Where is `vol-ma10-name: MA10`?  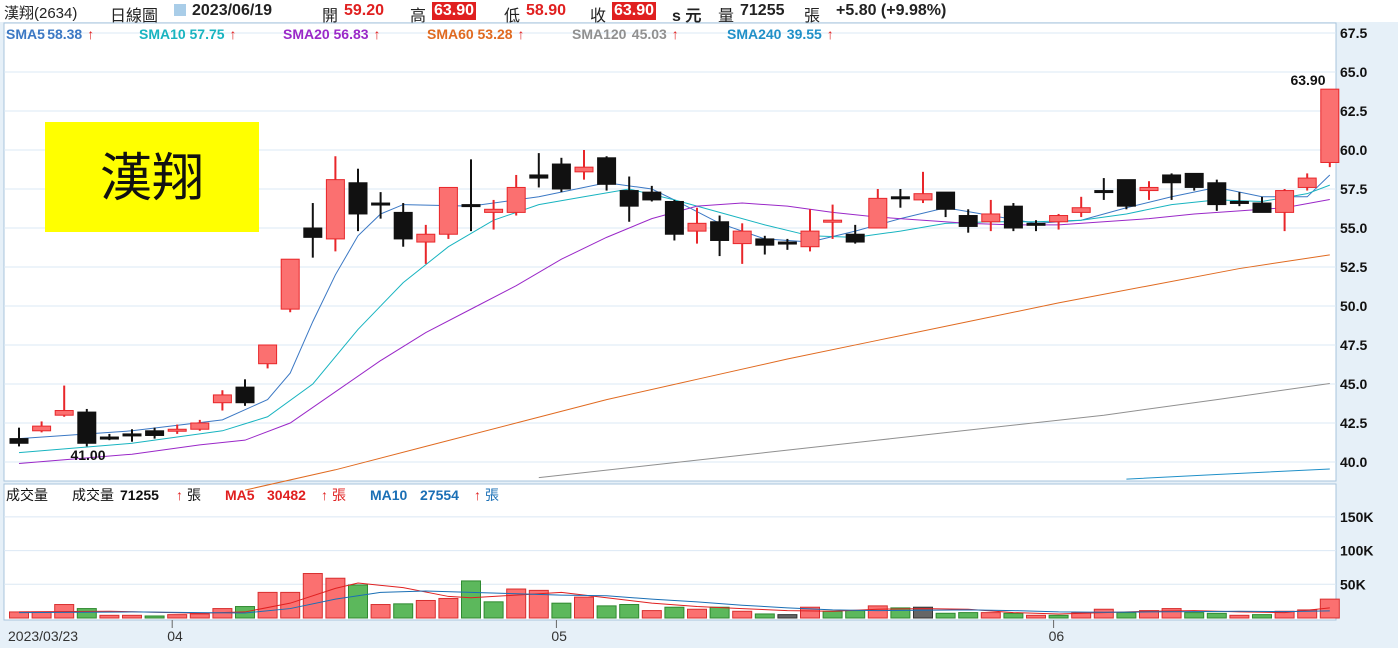
vol-ma10-name: MA10 is located at coordinates (389, 495).